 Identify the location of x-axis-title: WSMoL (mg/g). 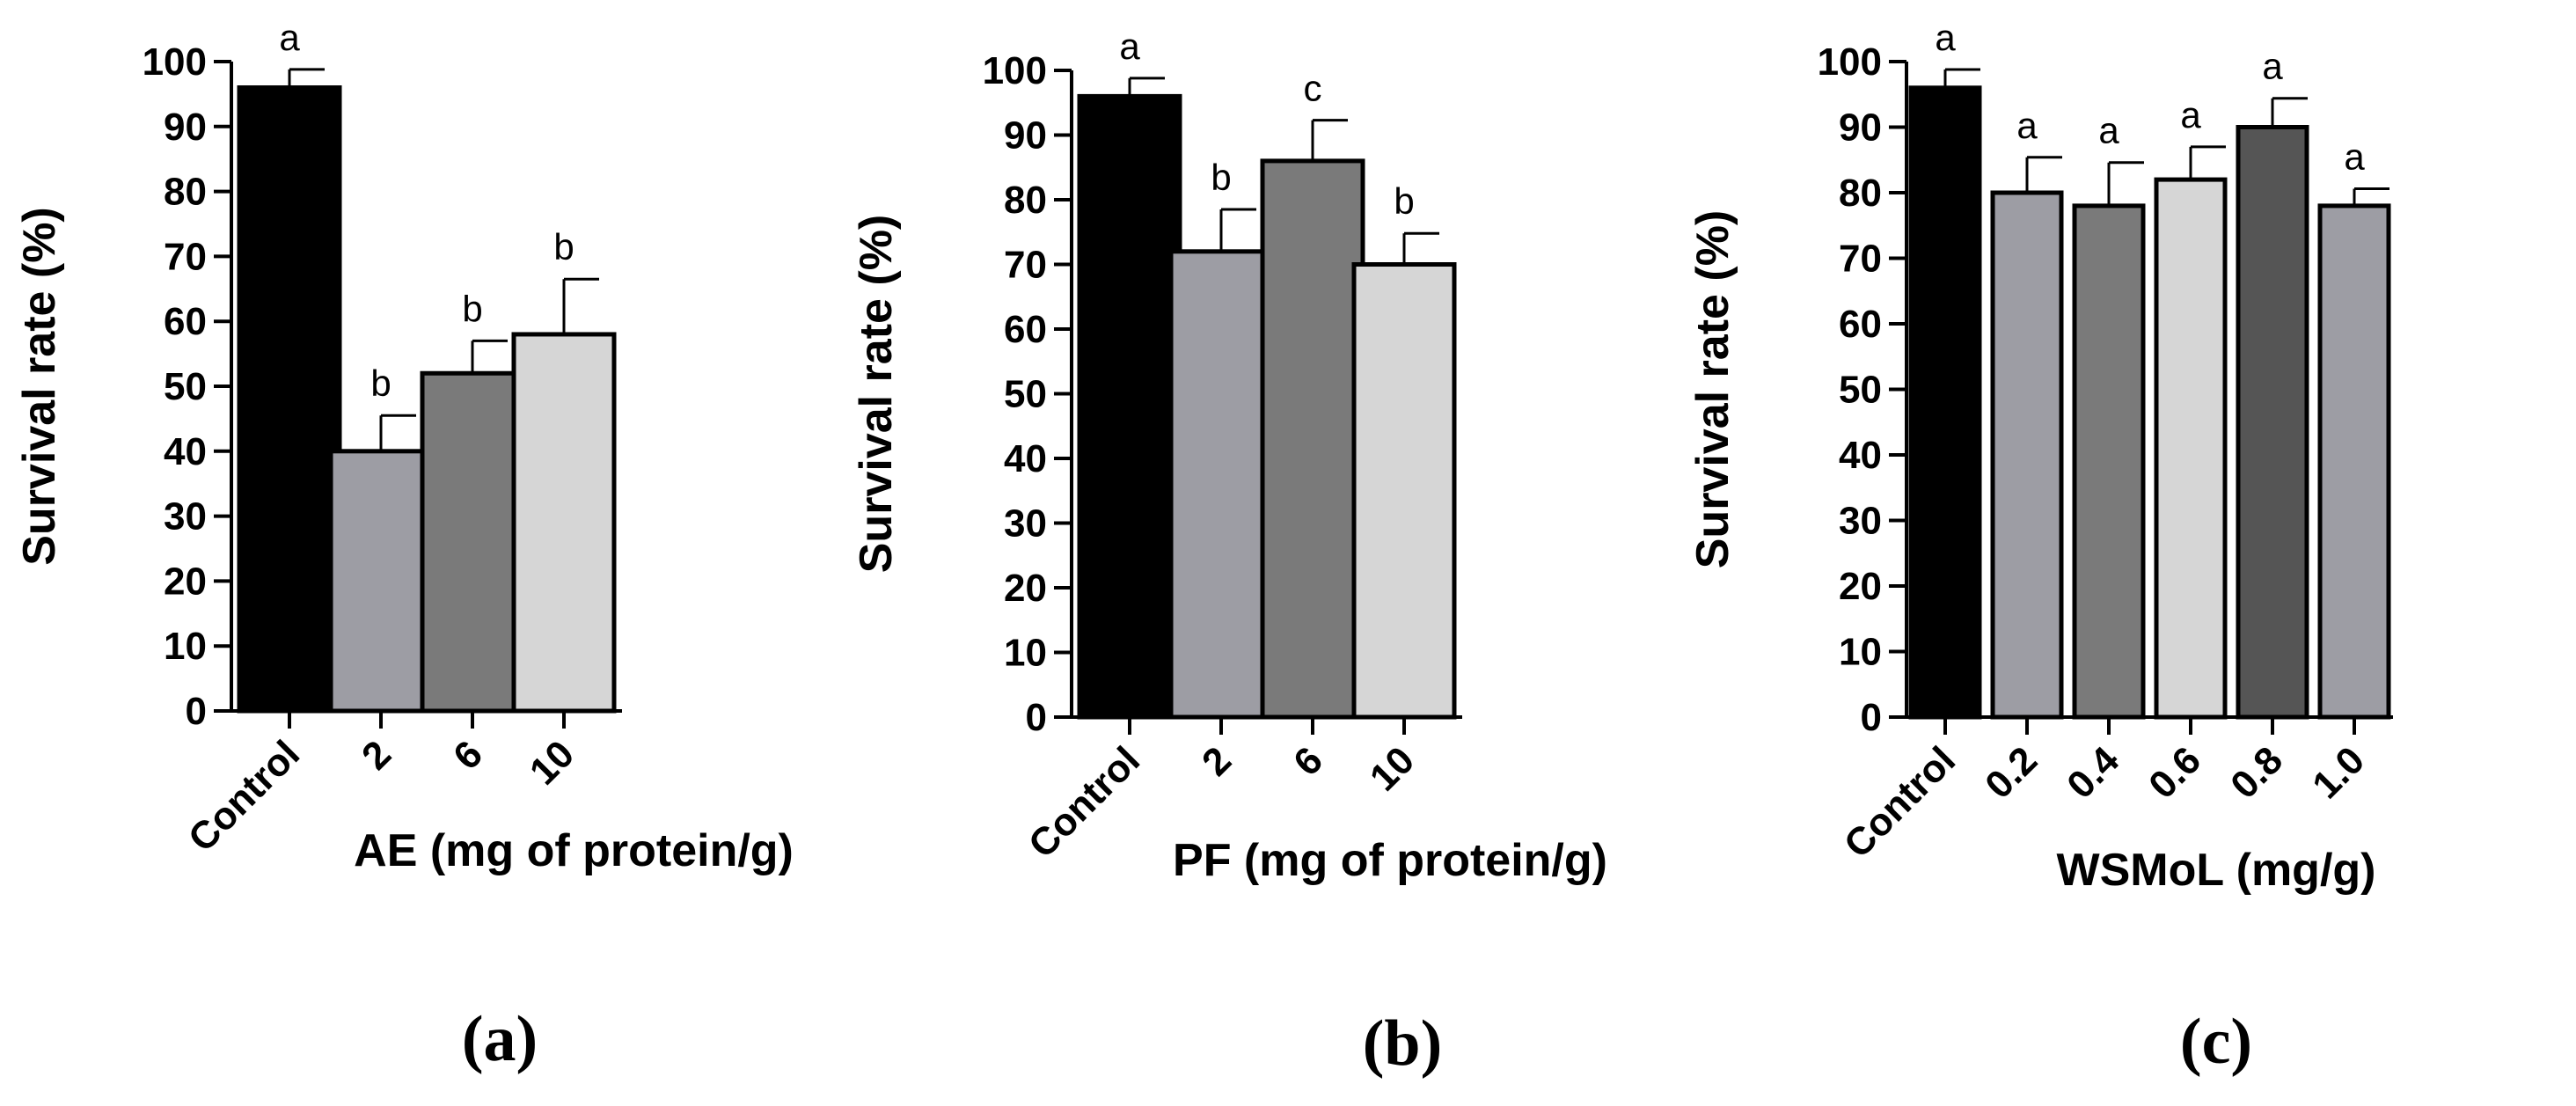
(2216, 870).